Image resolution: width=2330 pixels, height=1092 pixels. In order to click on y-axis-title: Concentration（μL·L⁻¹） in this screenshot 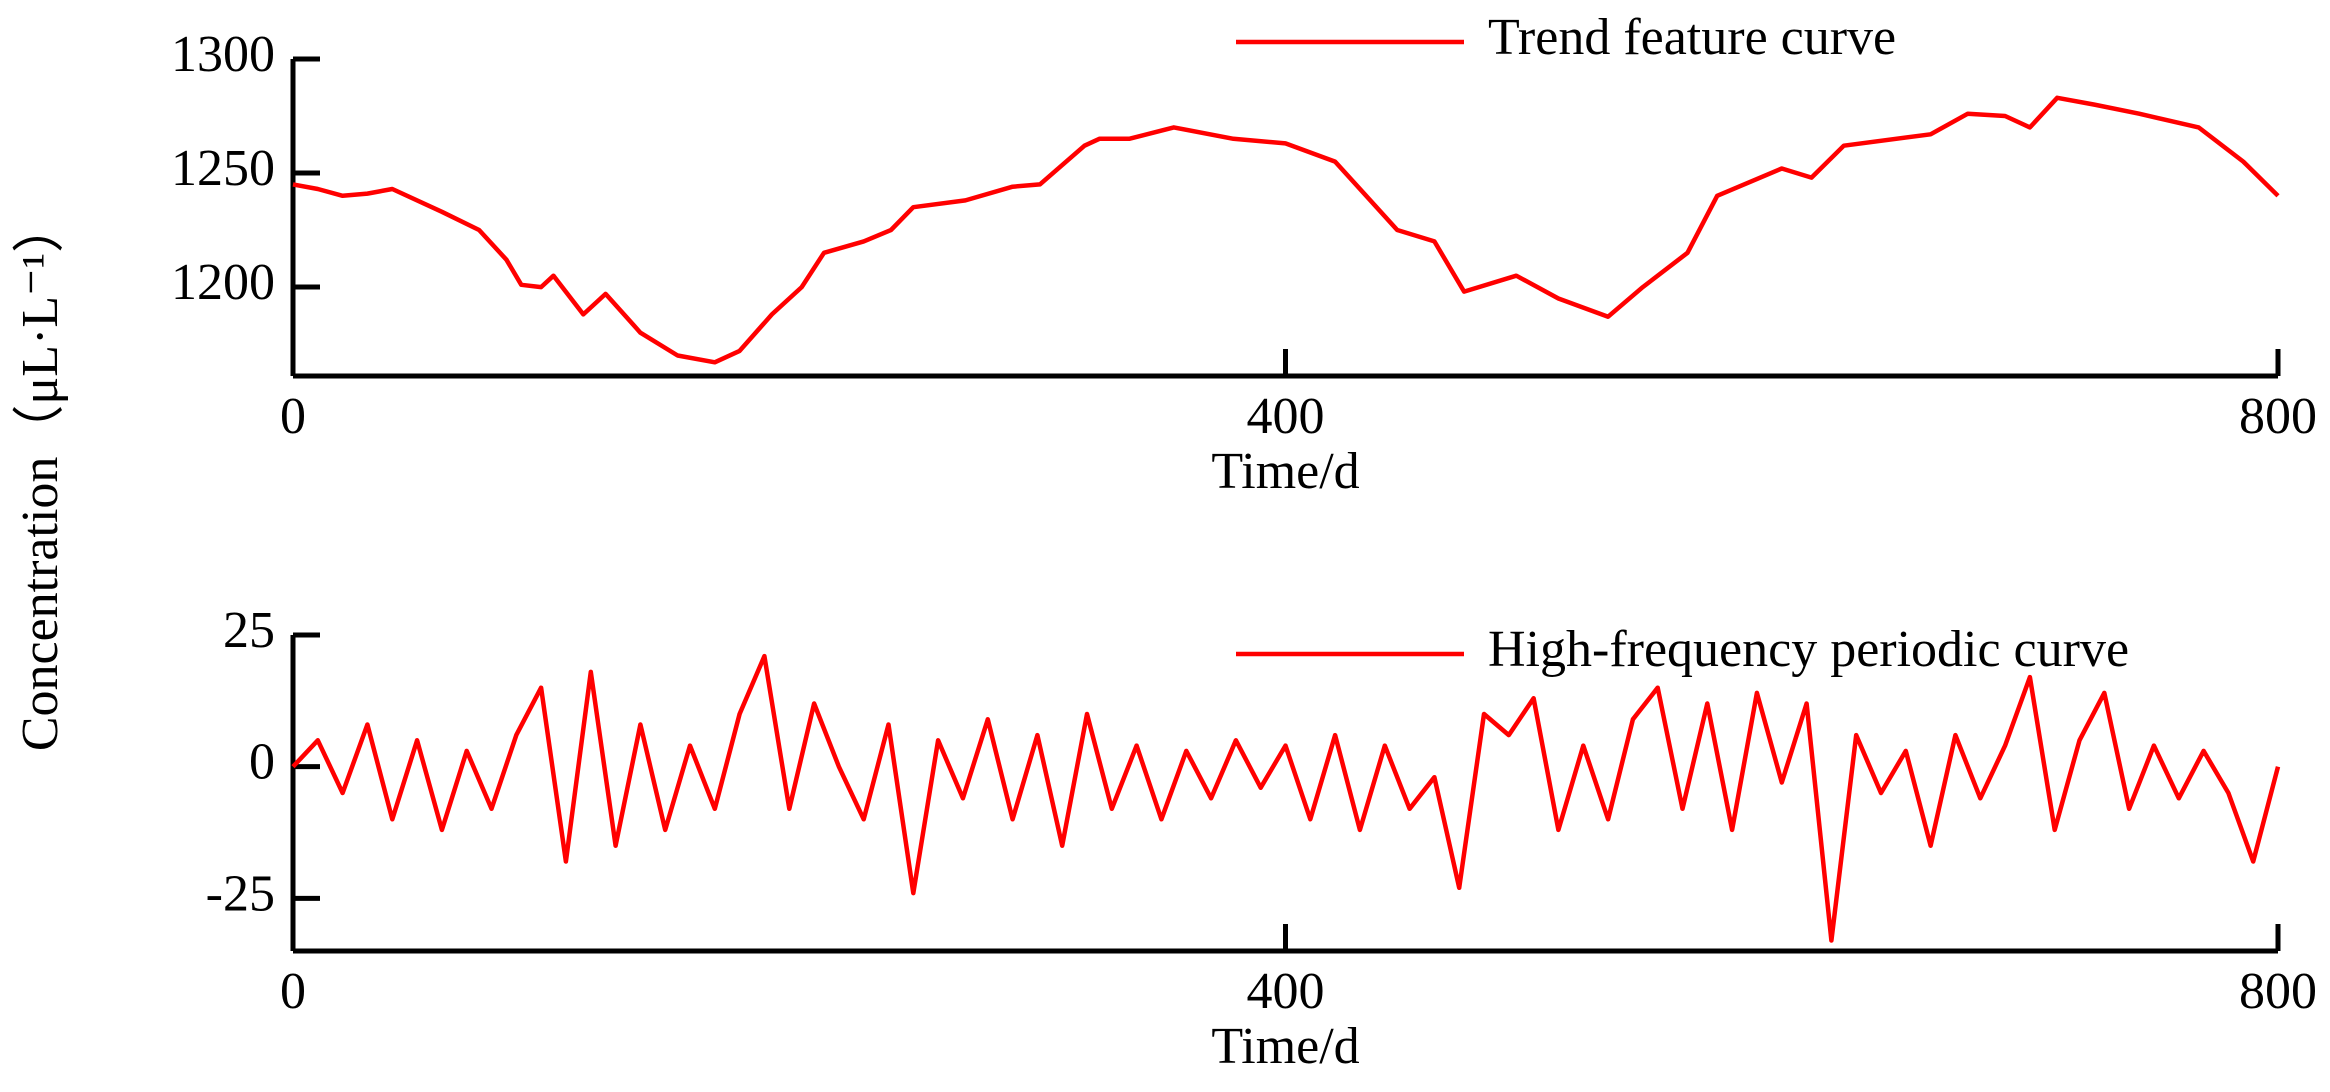, I will do `click(40, 476)`.